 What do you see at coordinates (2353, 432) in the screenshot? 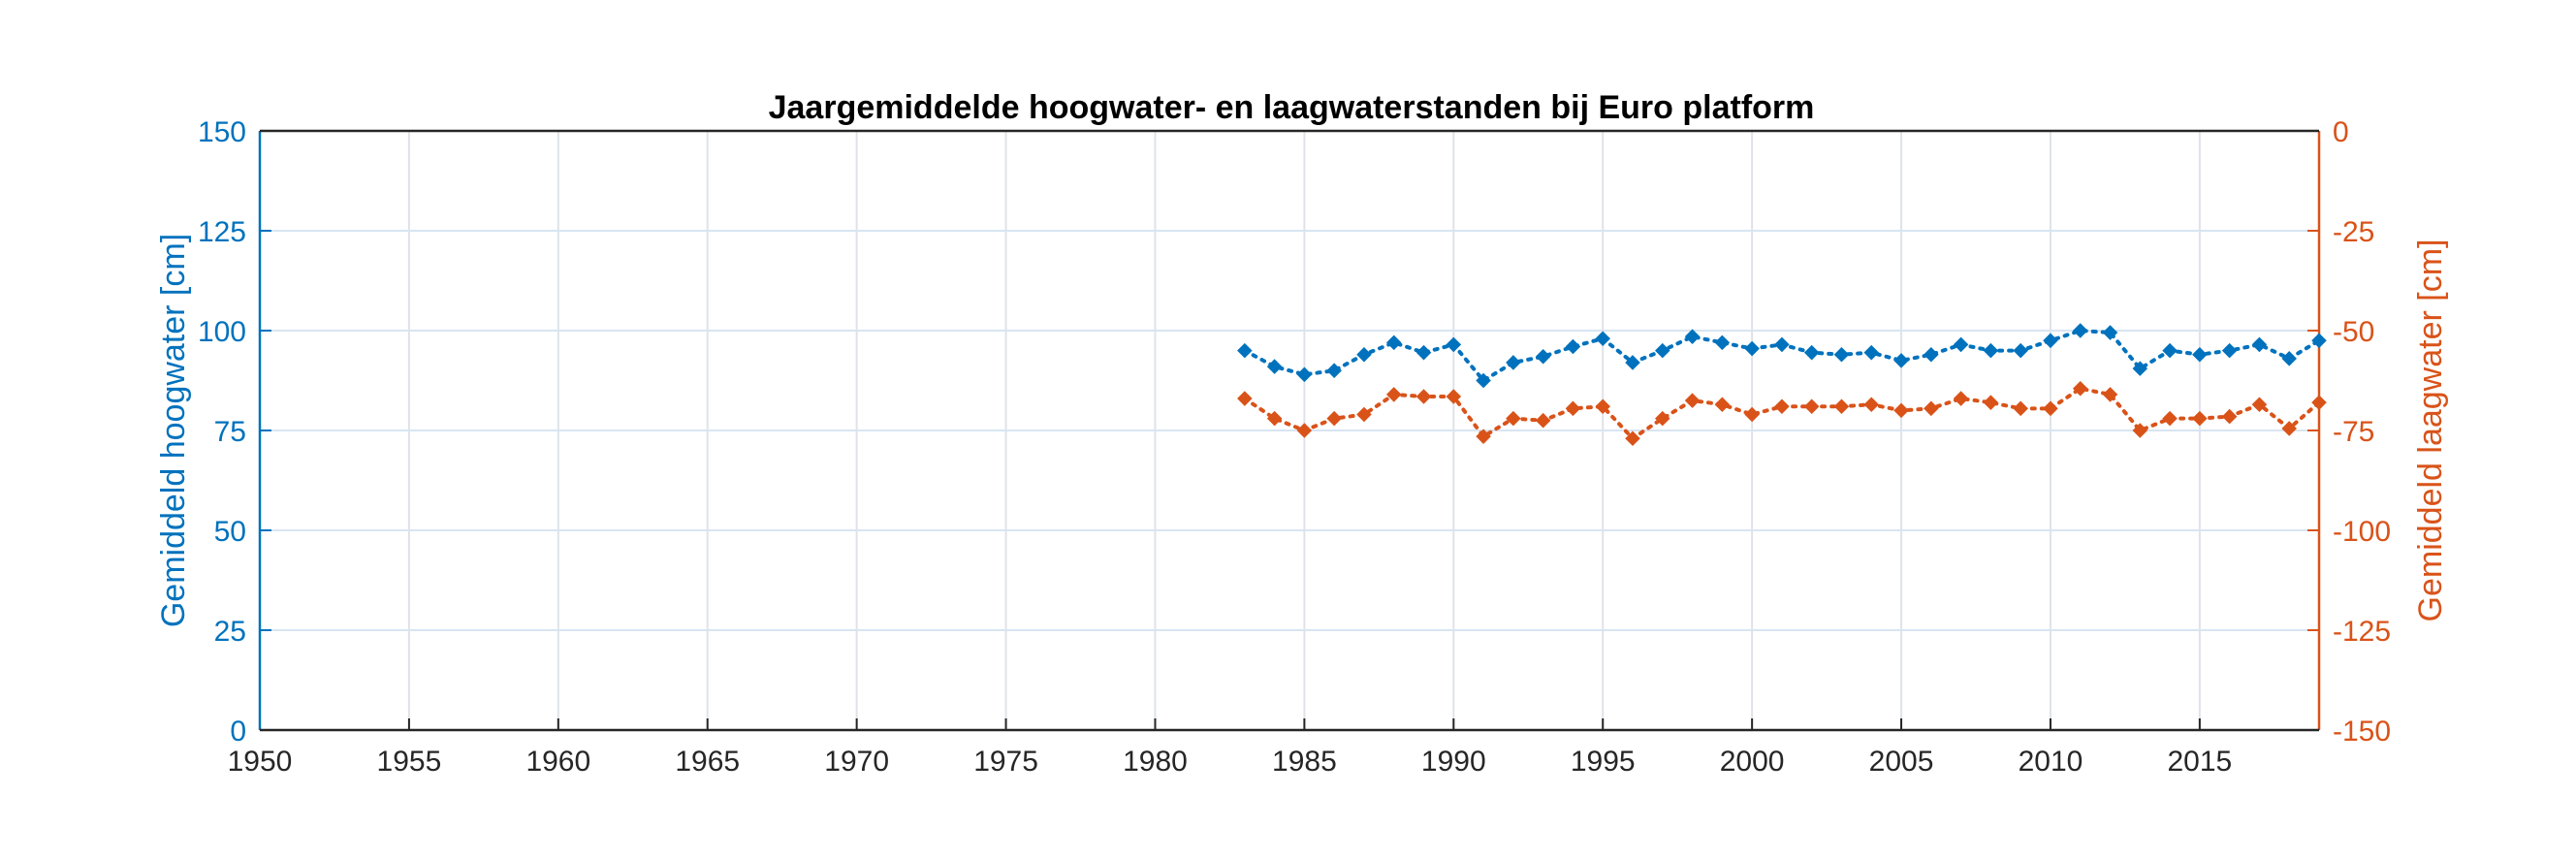
I see `y-right-tick-label: -75` at bounding box center [2353, 432].